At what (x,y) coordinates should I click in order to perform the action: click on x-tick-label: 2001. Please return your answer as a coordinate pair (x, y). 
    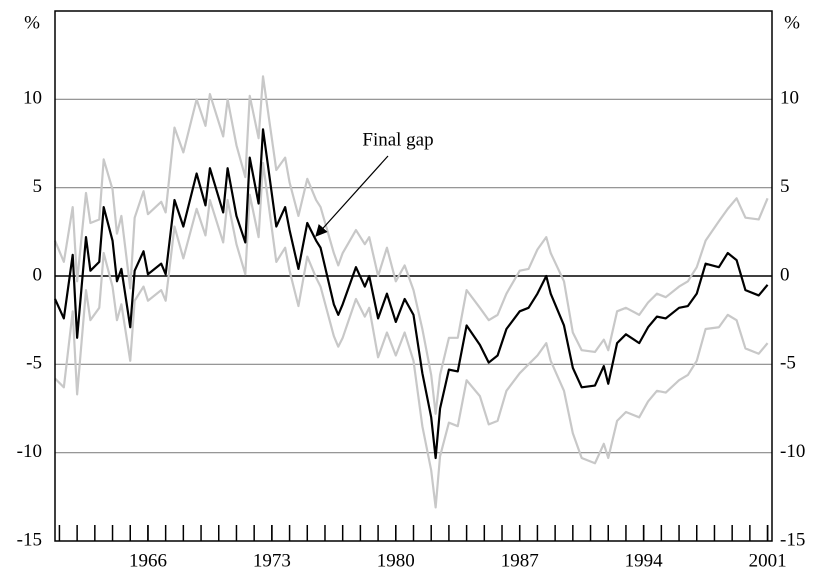
    Looking at the image, I should click on (768, 560).